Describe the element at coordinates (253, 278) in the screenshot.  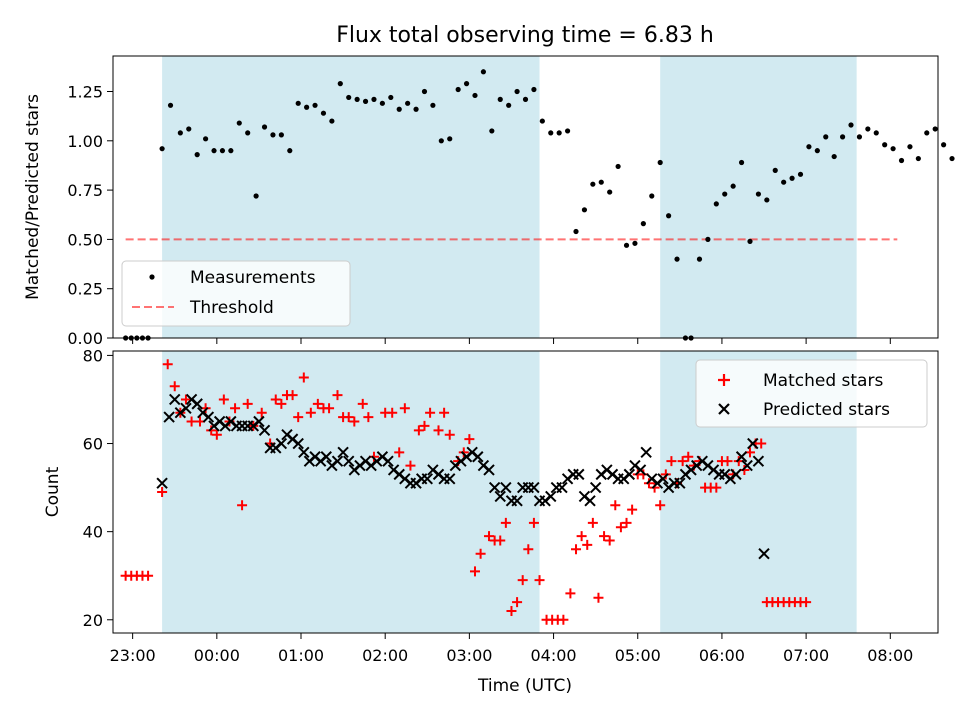
I see `legend-measurements-label: Measurements` at that location.